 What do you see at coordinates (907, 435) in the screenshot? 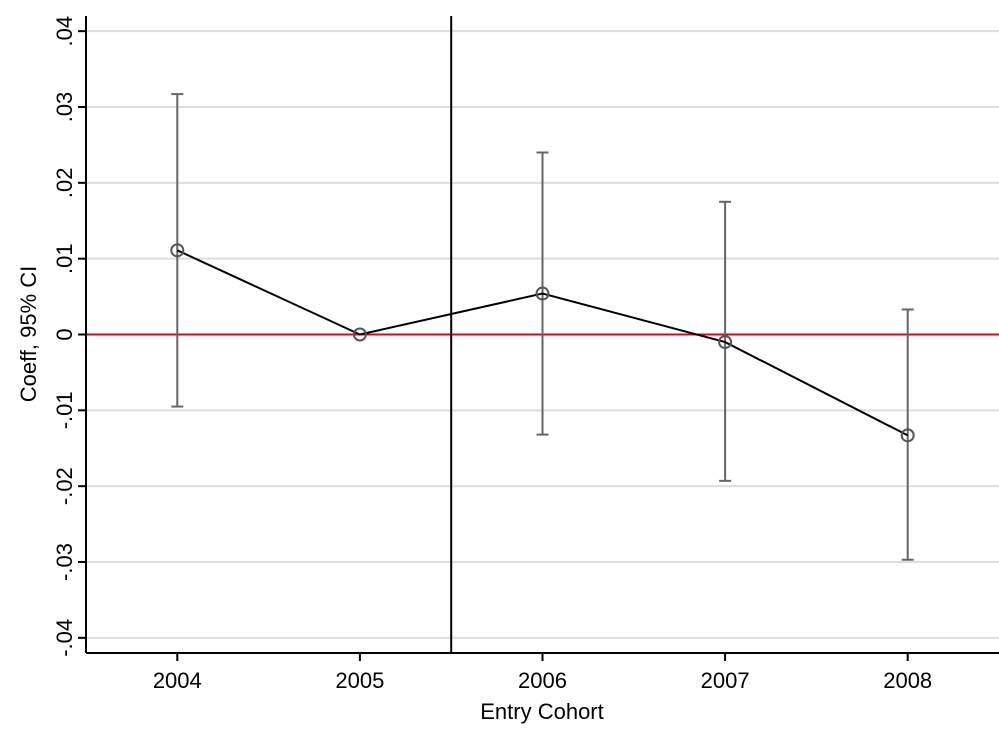
I see `point-2008` at bounding box center [907, 435].